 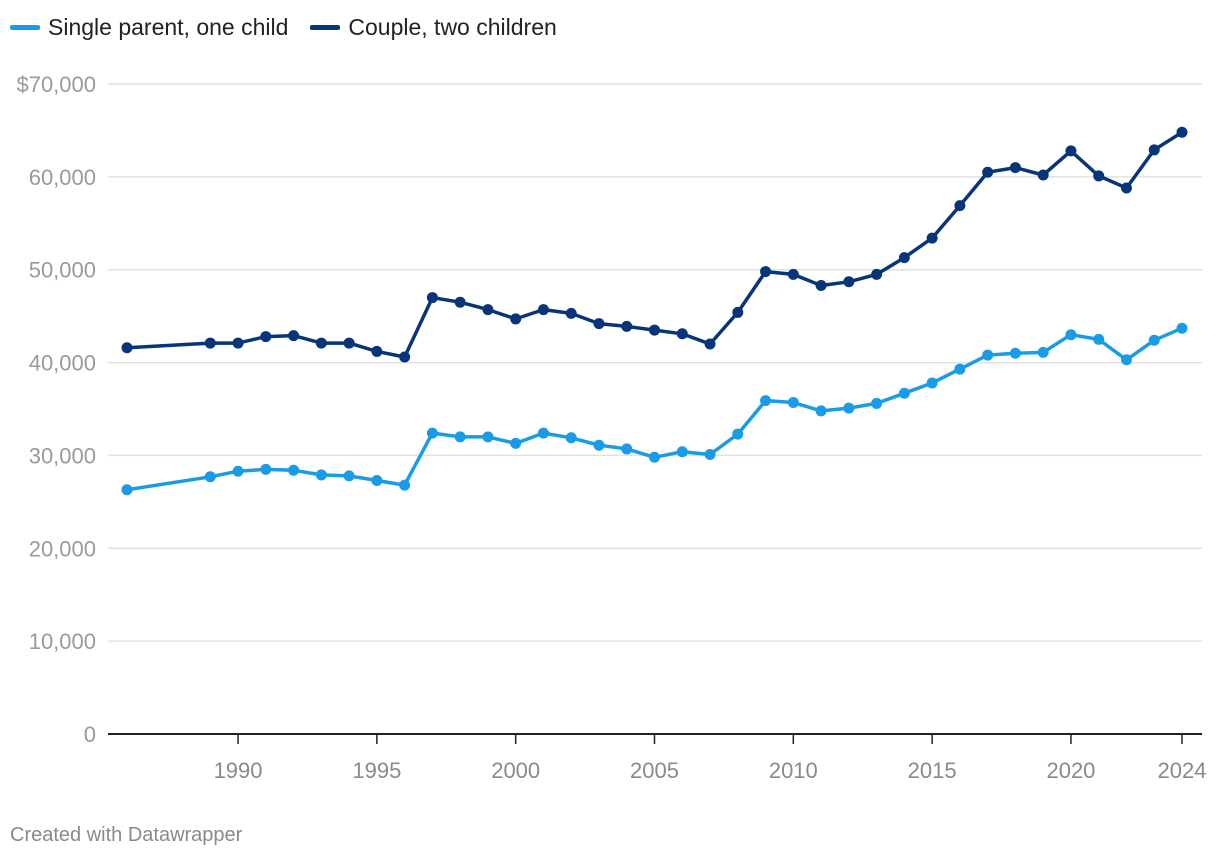 I want to click on legend-item-single-parent: Single parent, one child, so click(x=149, y=27).